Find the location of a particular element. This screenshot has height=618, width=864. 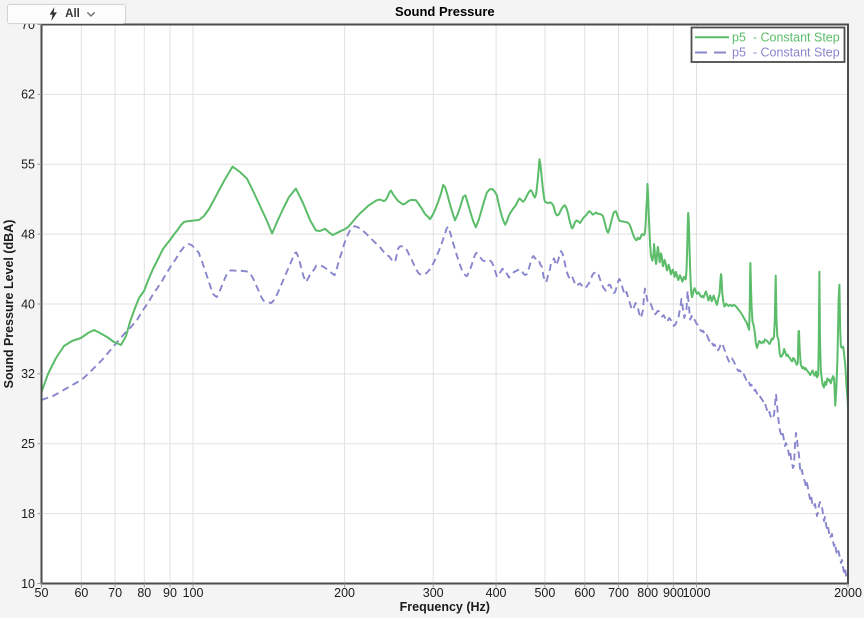

svg-text: Sound Pressure Level (dBA) is located at coordinates (9, 304).